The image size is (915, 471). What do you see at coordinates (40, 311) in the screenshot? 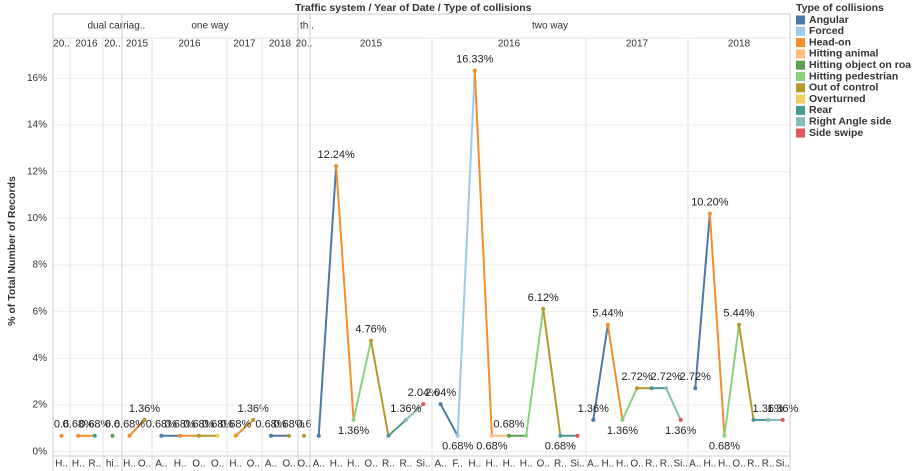
I see `y-tick-label: 6%` at bounding box center [40, 311].